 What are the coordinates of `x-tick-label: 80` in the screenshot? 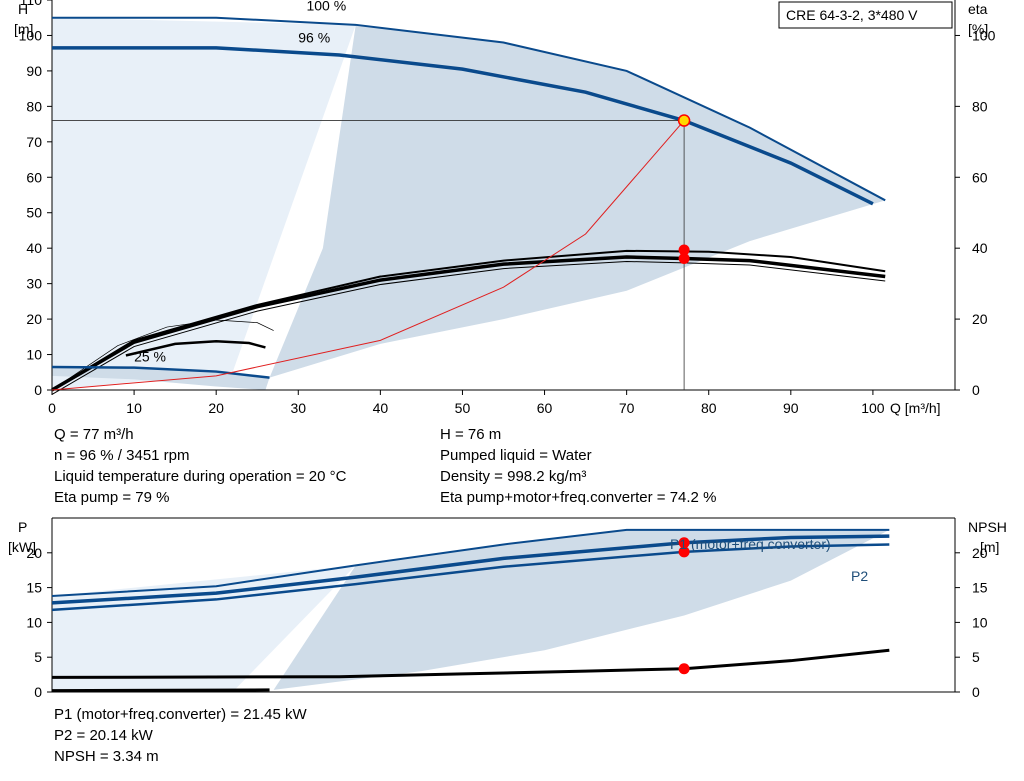 It's located at (709, 408).